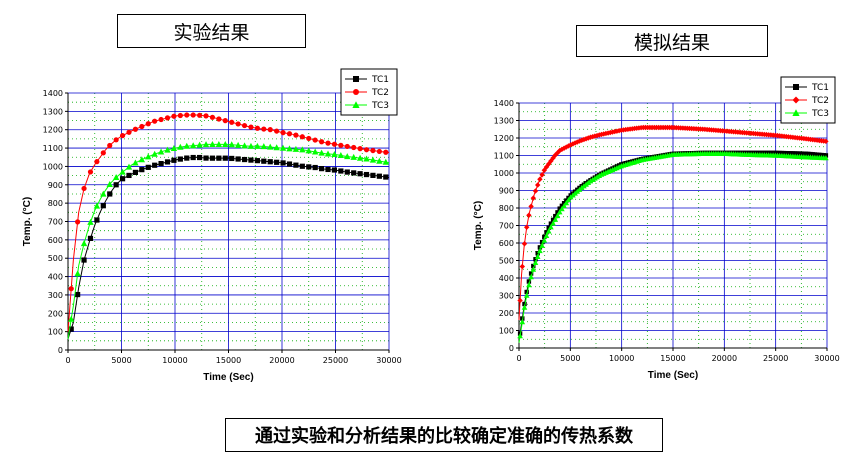 The width and height of the screenshot is (847, 460). I want to click on y-tick-label: 700, so click(55, 222).